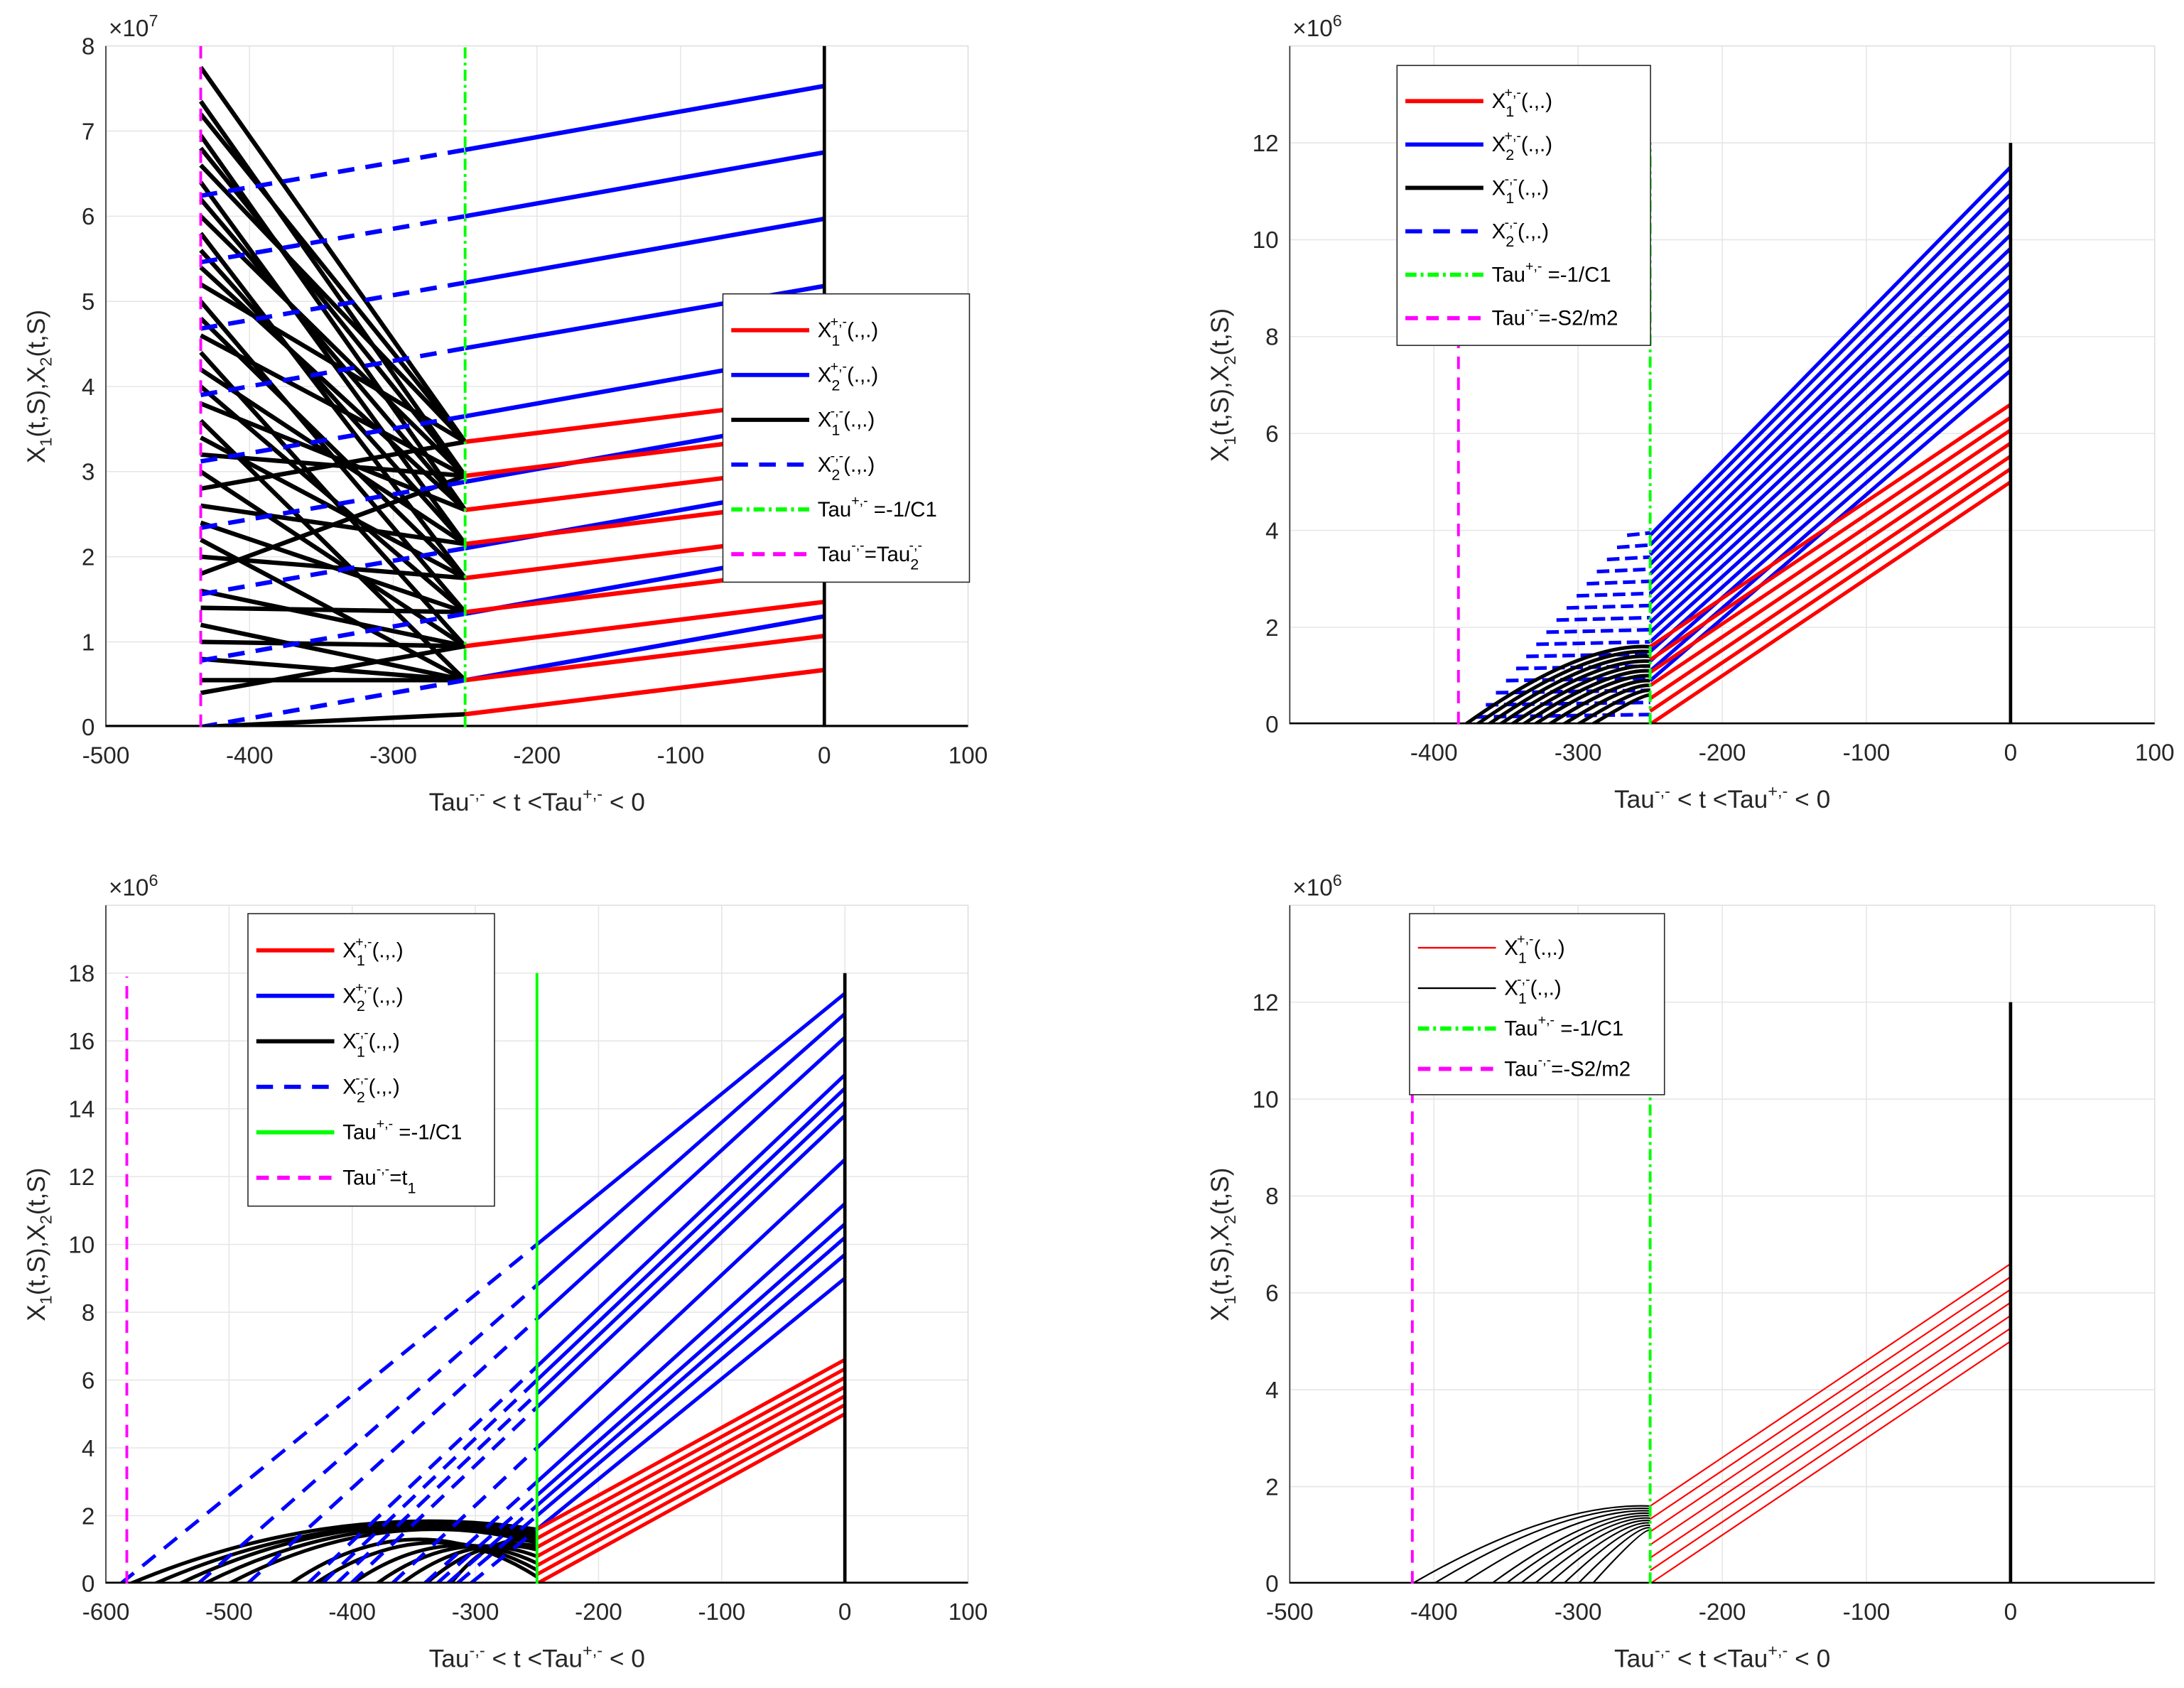  I want to click on legend-sub: 2, so click(1510, 241).